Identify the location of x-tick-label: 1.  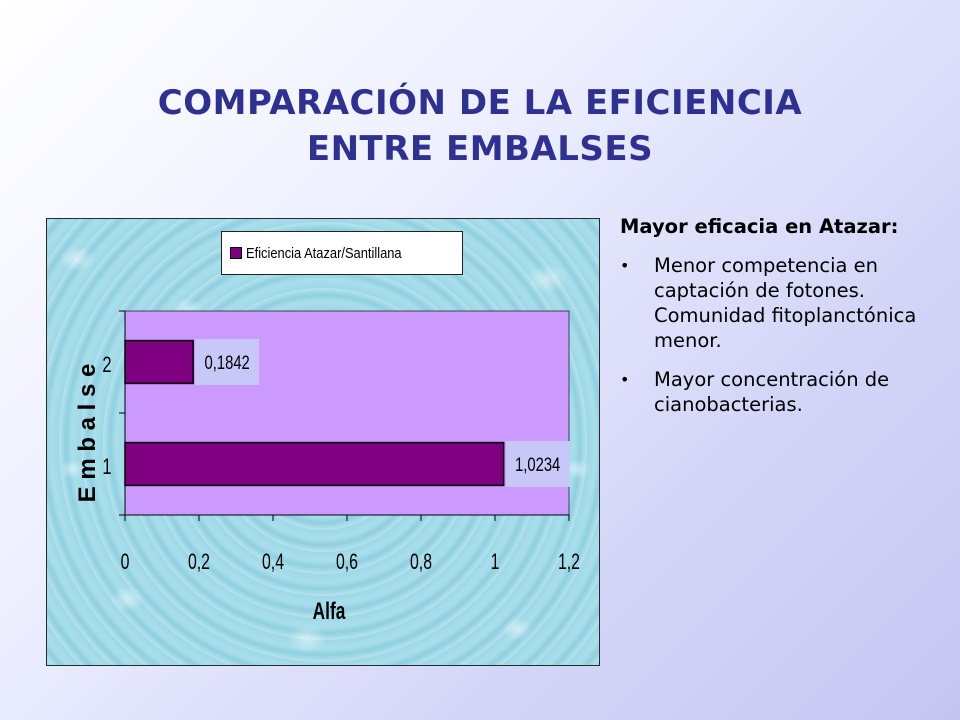
(495, 563).